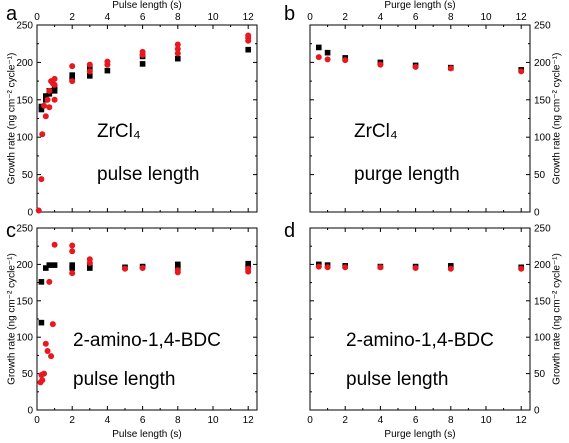 Image resolution: width=569 pixels, height=443 pixels. What do you see at coordinates (420, 64) in the screenshot?
I see `series-red-circles` at bounding box center [420, 64].